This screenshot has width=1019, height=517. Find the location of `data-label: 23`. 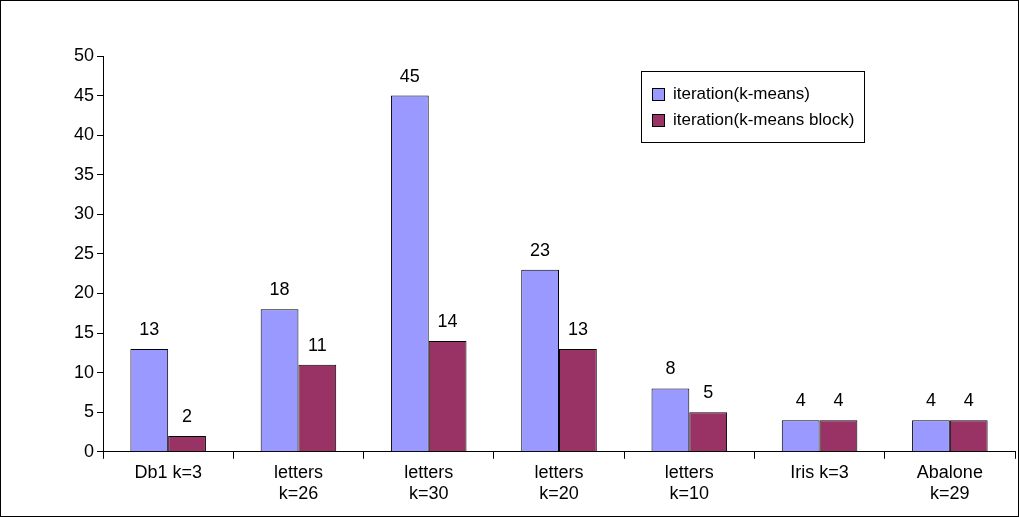

data-label: 23 is located at coordinates (540, 249).